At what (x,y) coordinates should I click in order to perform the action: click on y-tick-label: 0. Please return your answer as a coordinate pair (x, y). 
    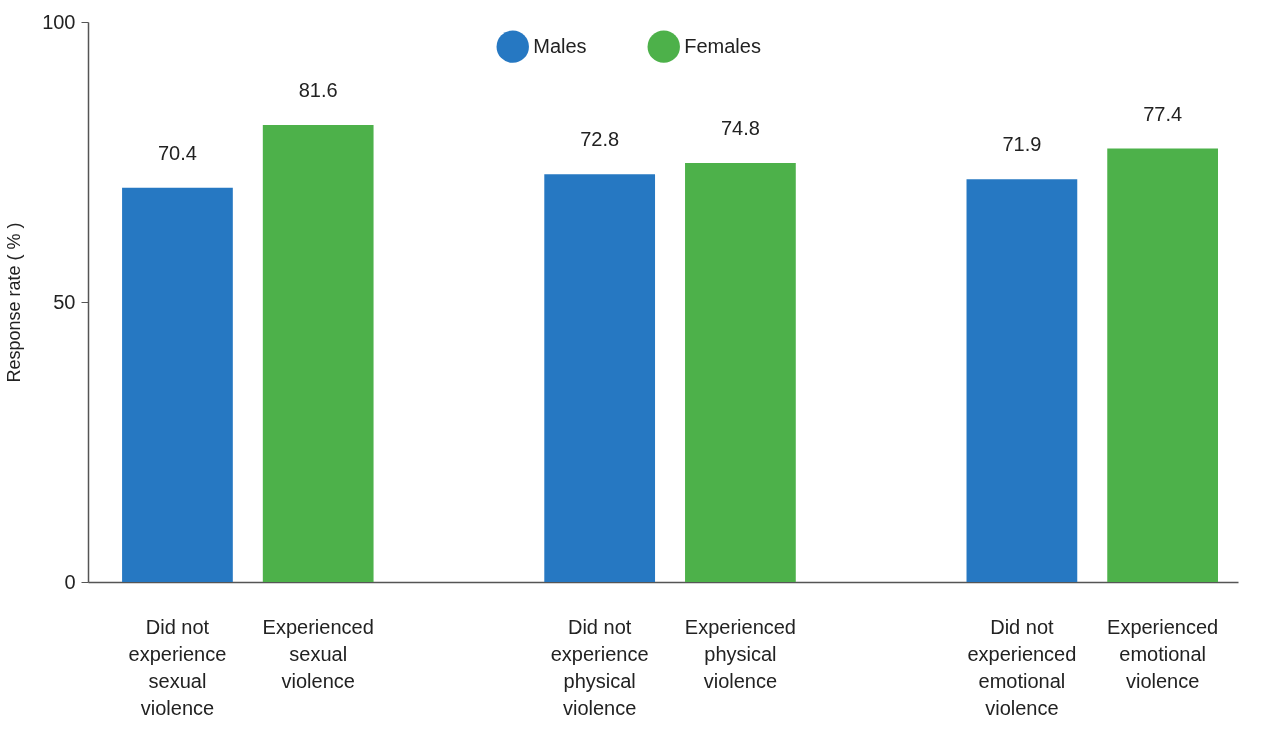
    Looking at the image, I should click on (70, 581).